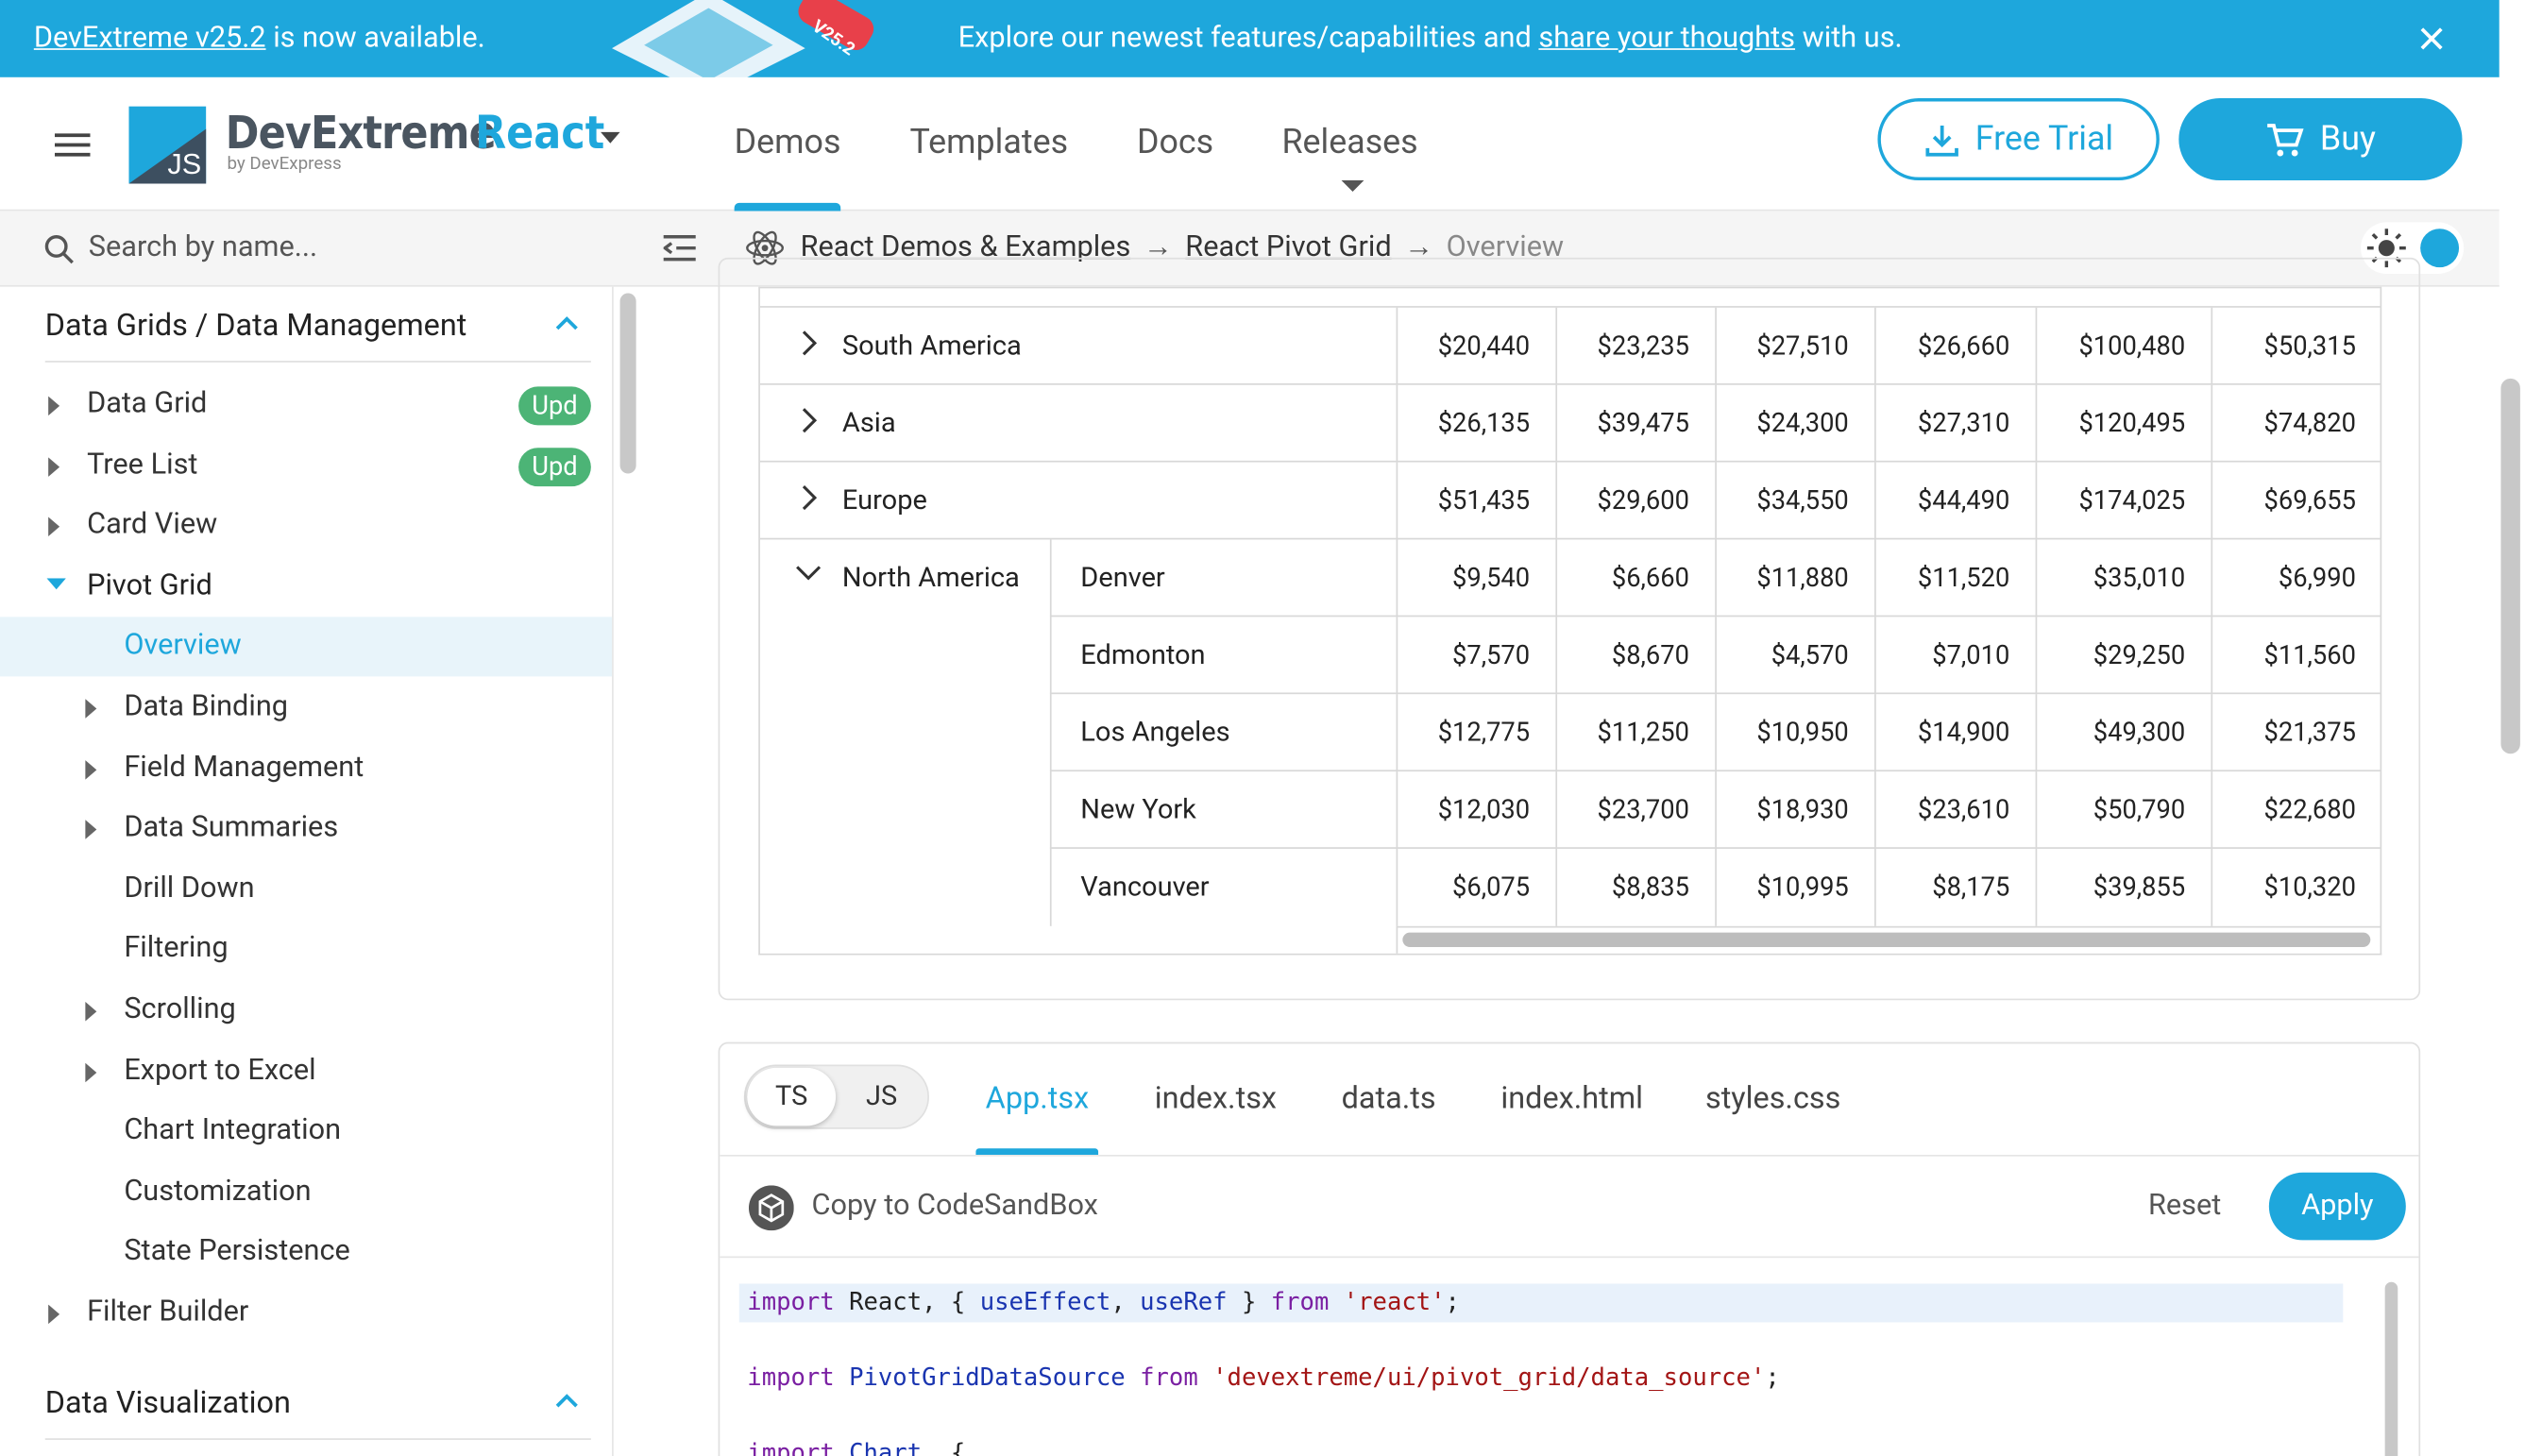 This screenshot has height=1456, width=2525. I want to click on data-cell: $29,600, so click(1622, 499).